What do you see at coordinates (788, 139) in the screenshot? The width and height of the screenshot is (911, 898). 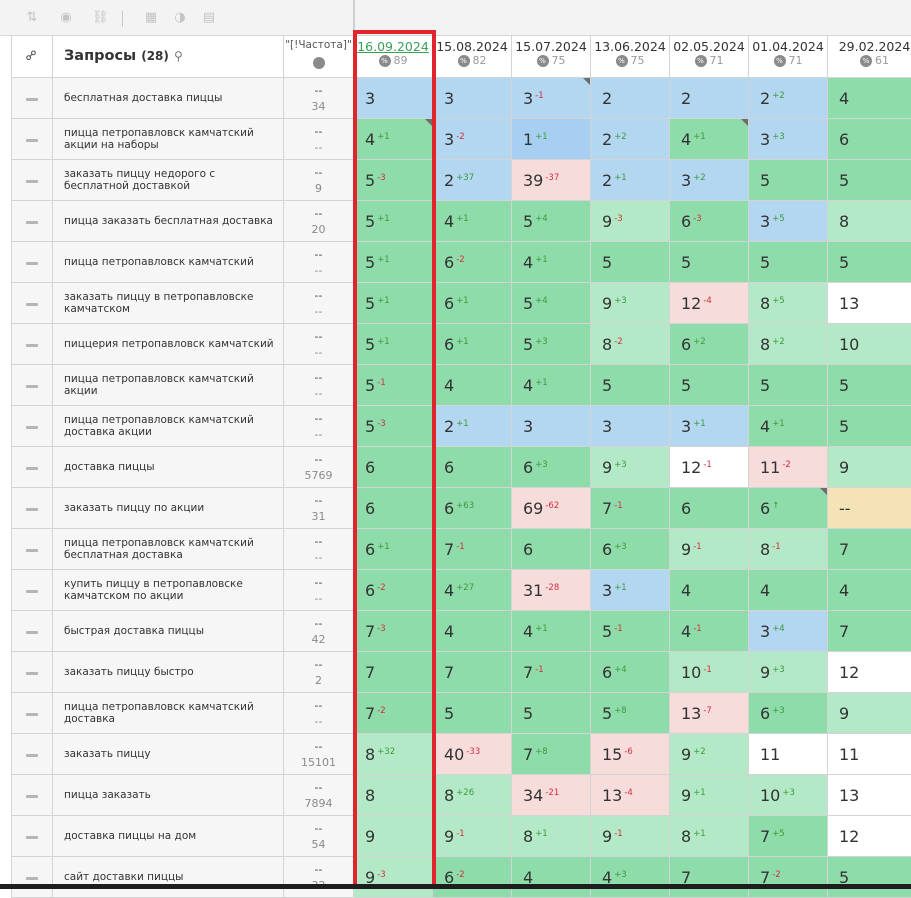 I see `position-cell: 3+3` at bounding box center [788, 139].